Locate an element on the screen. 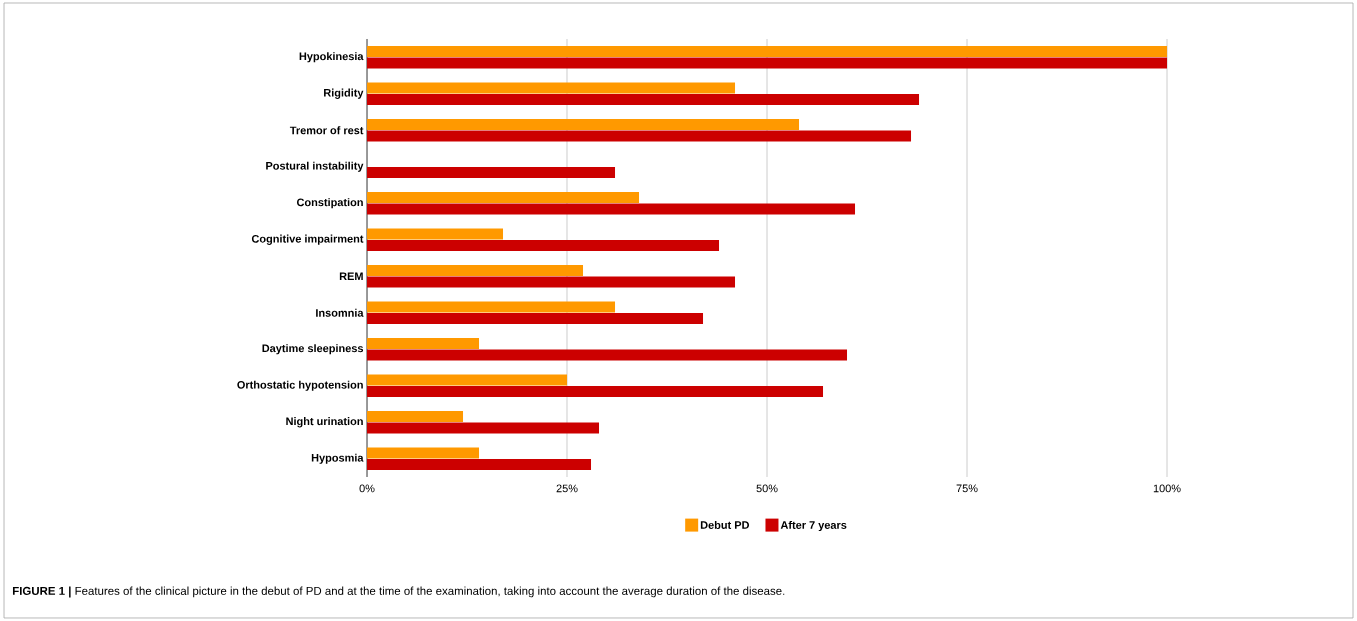  x-tick-label: 0% is located at coordinates (367, 488).